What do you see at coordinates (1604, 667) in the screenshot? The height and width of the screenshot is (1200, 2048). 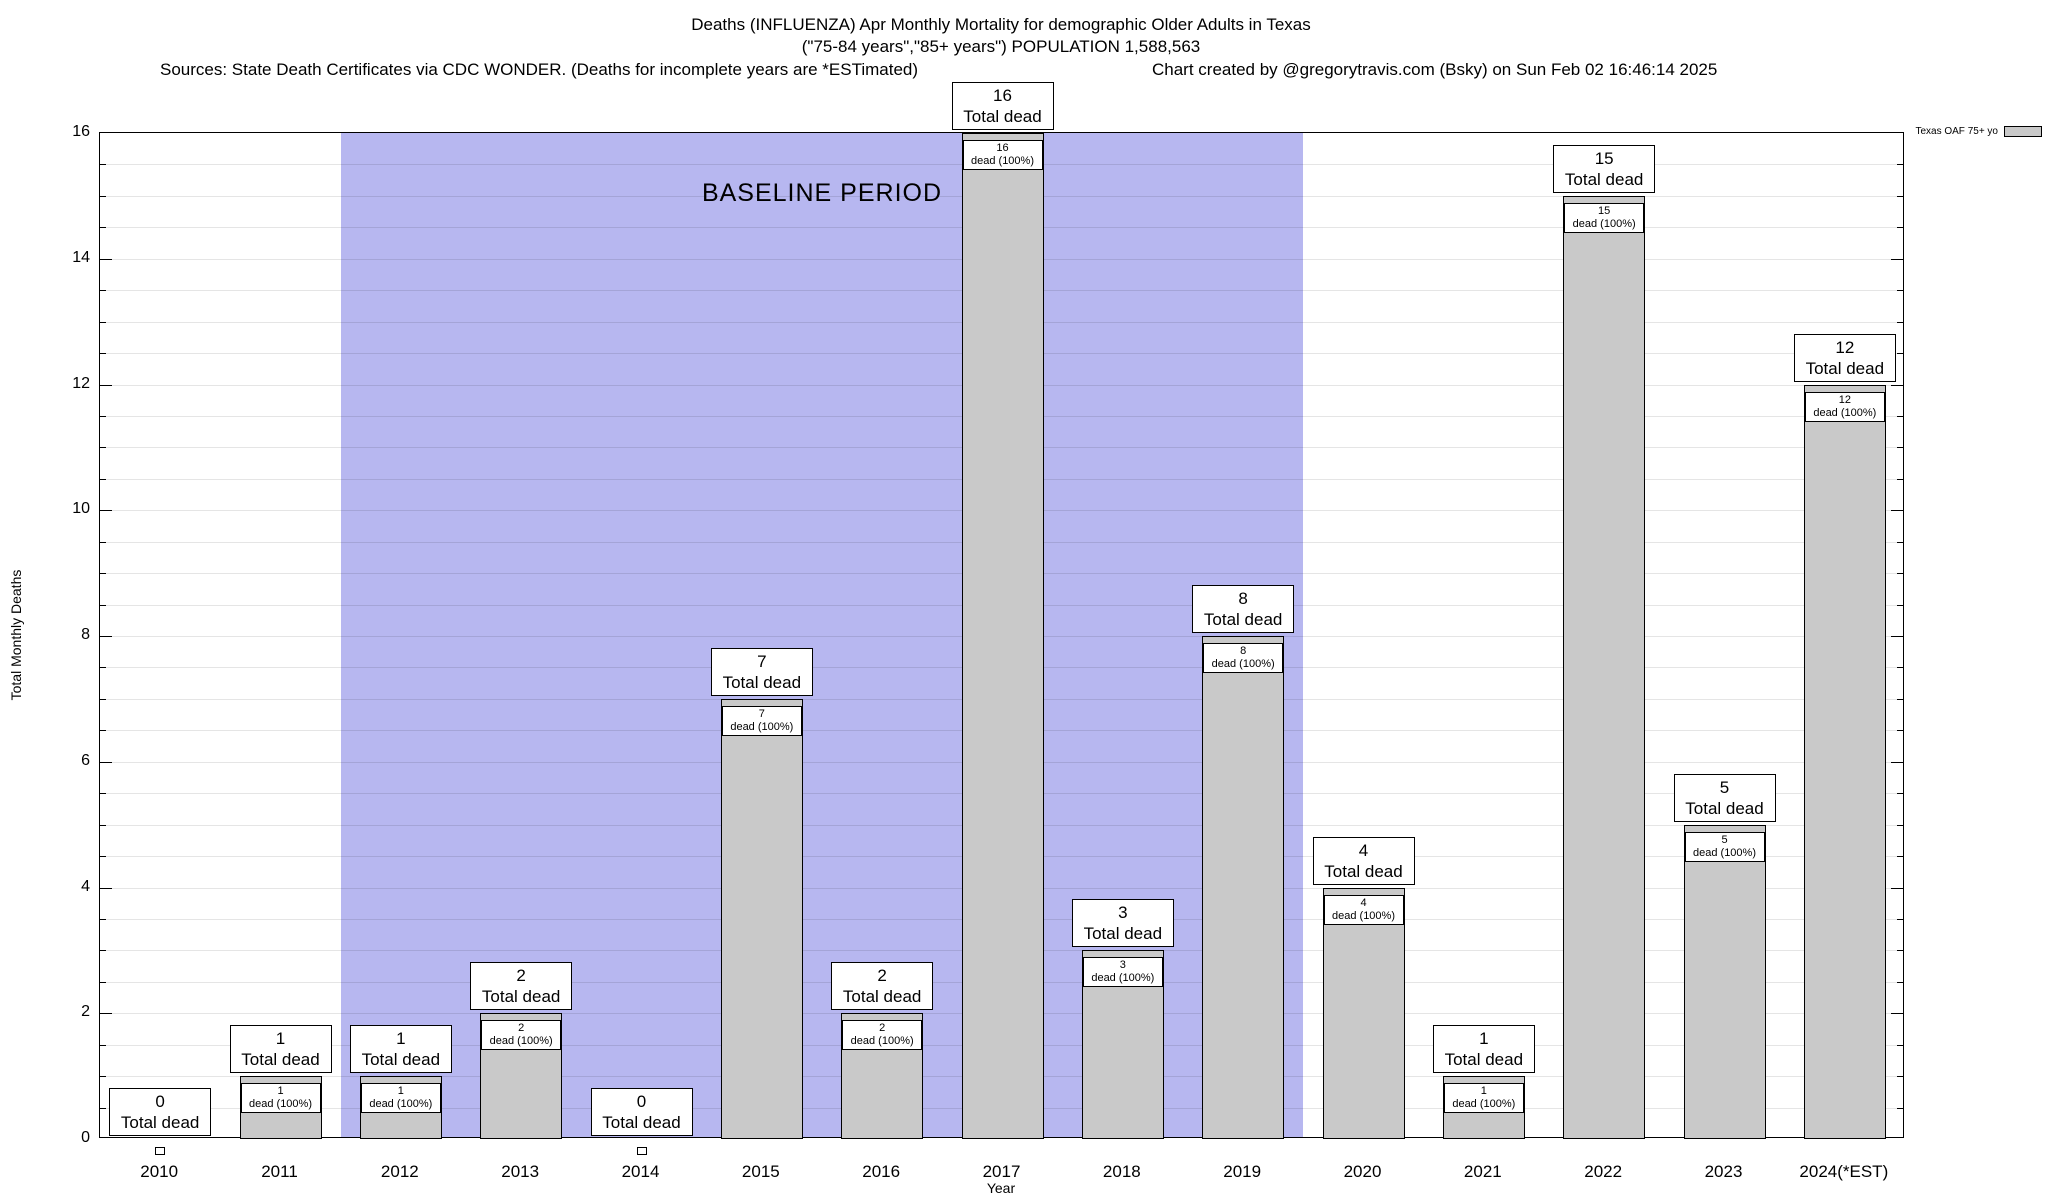 I see `bar-2022` at bounding box center [1604, 667].